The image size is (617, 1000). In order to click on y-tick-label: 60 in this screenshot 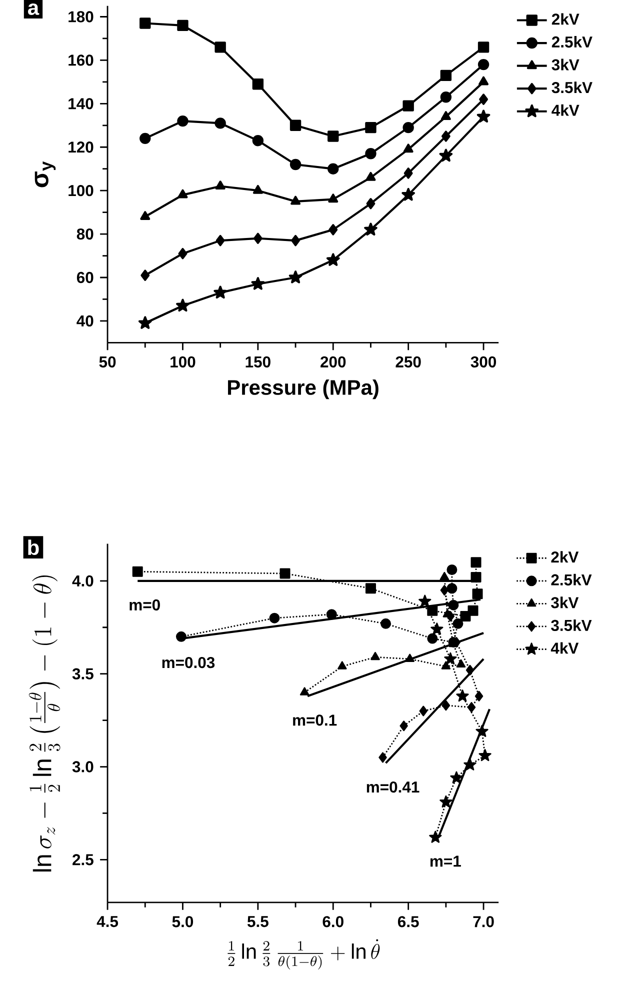, I will do `click(85, 278)`.